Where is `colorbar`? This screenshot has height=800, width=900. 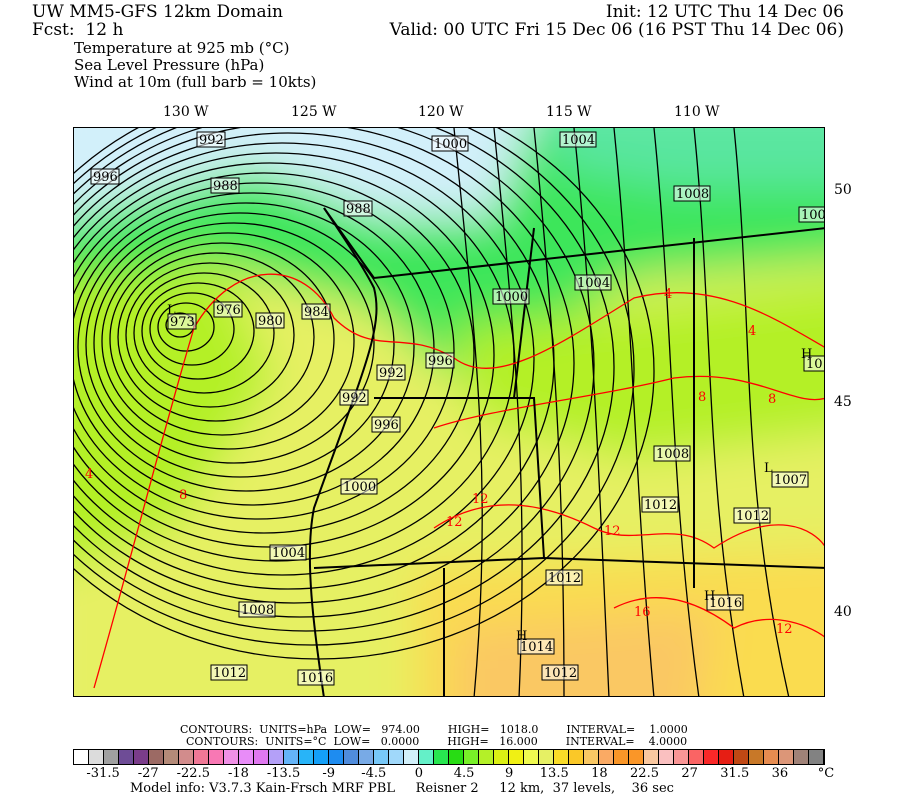 colorbar is located at coordinates (449, 757).